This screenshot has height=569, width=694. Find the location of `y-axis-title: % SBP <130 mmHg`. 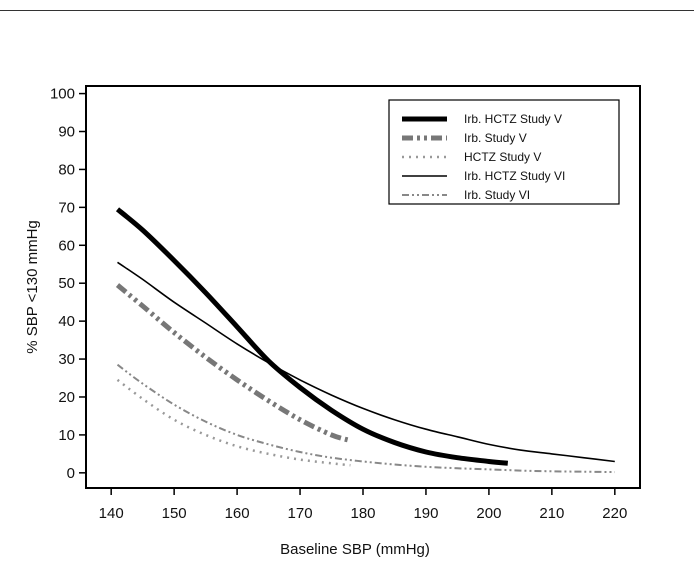

y-axis-title: % SBP <130 mmHg is located at coordinates (32, 287).